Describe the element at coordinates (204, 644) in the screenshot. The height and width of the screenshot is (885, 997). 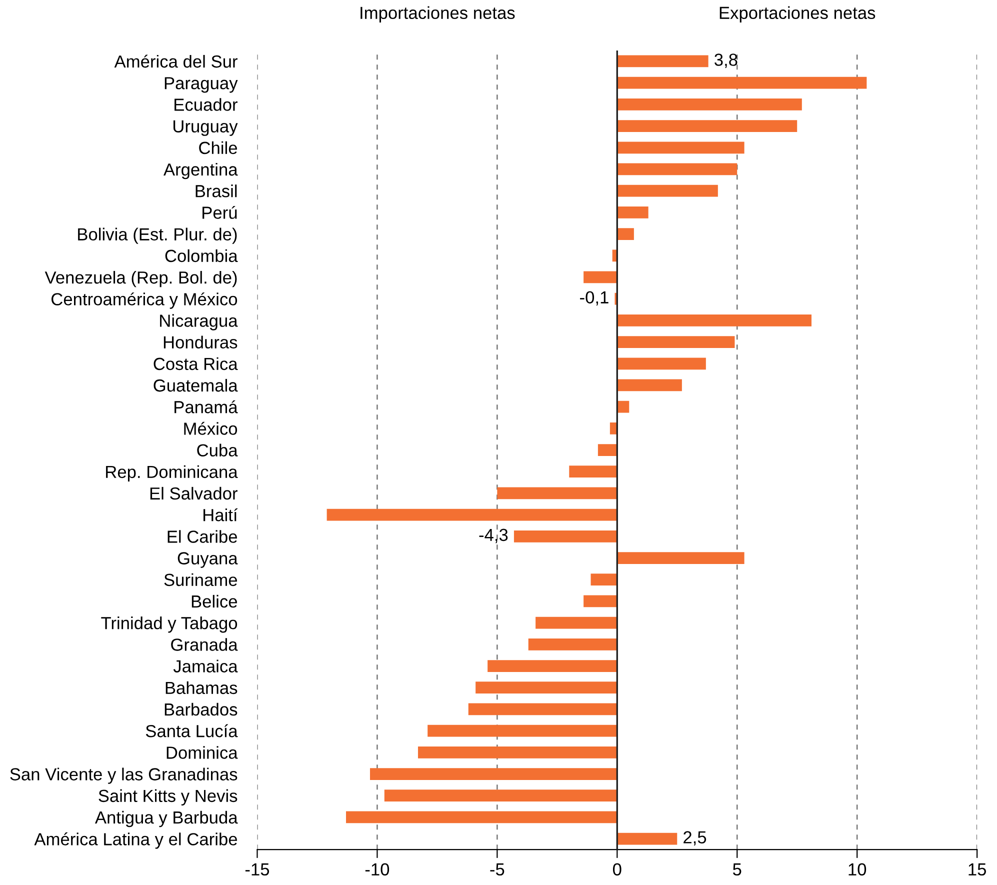
I see `y-tick-label: Granada` at that location.